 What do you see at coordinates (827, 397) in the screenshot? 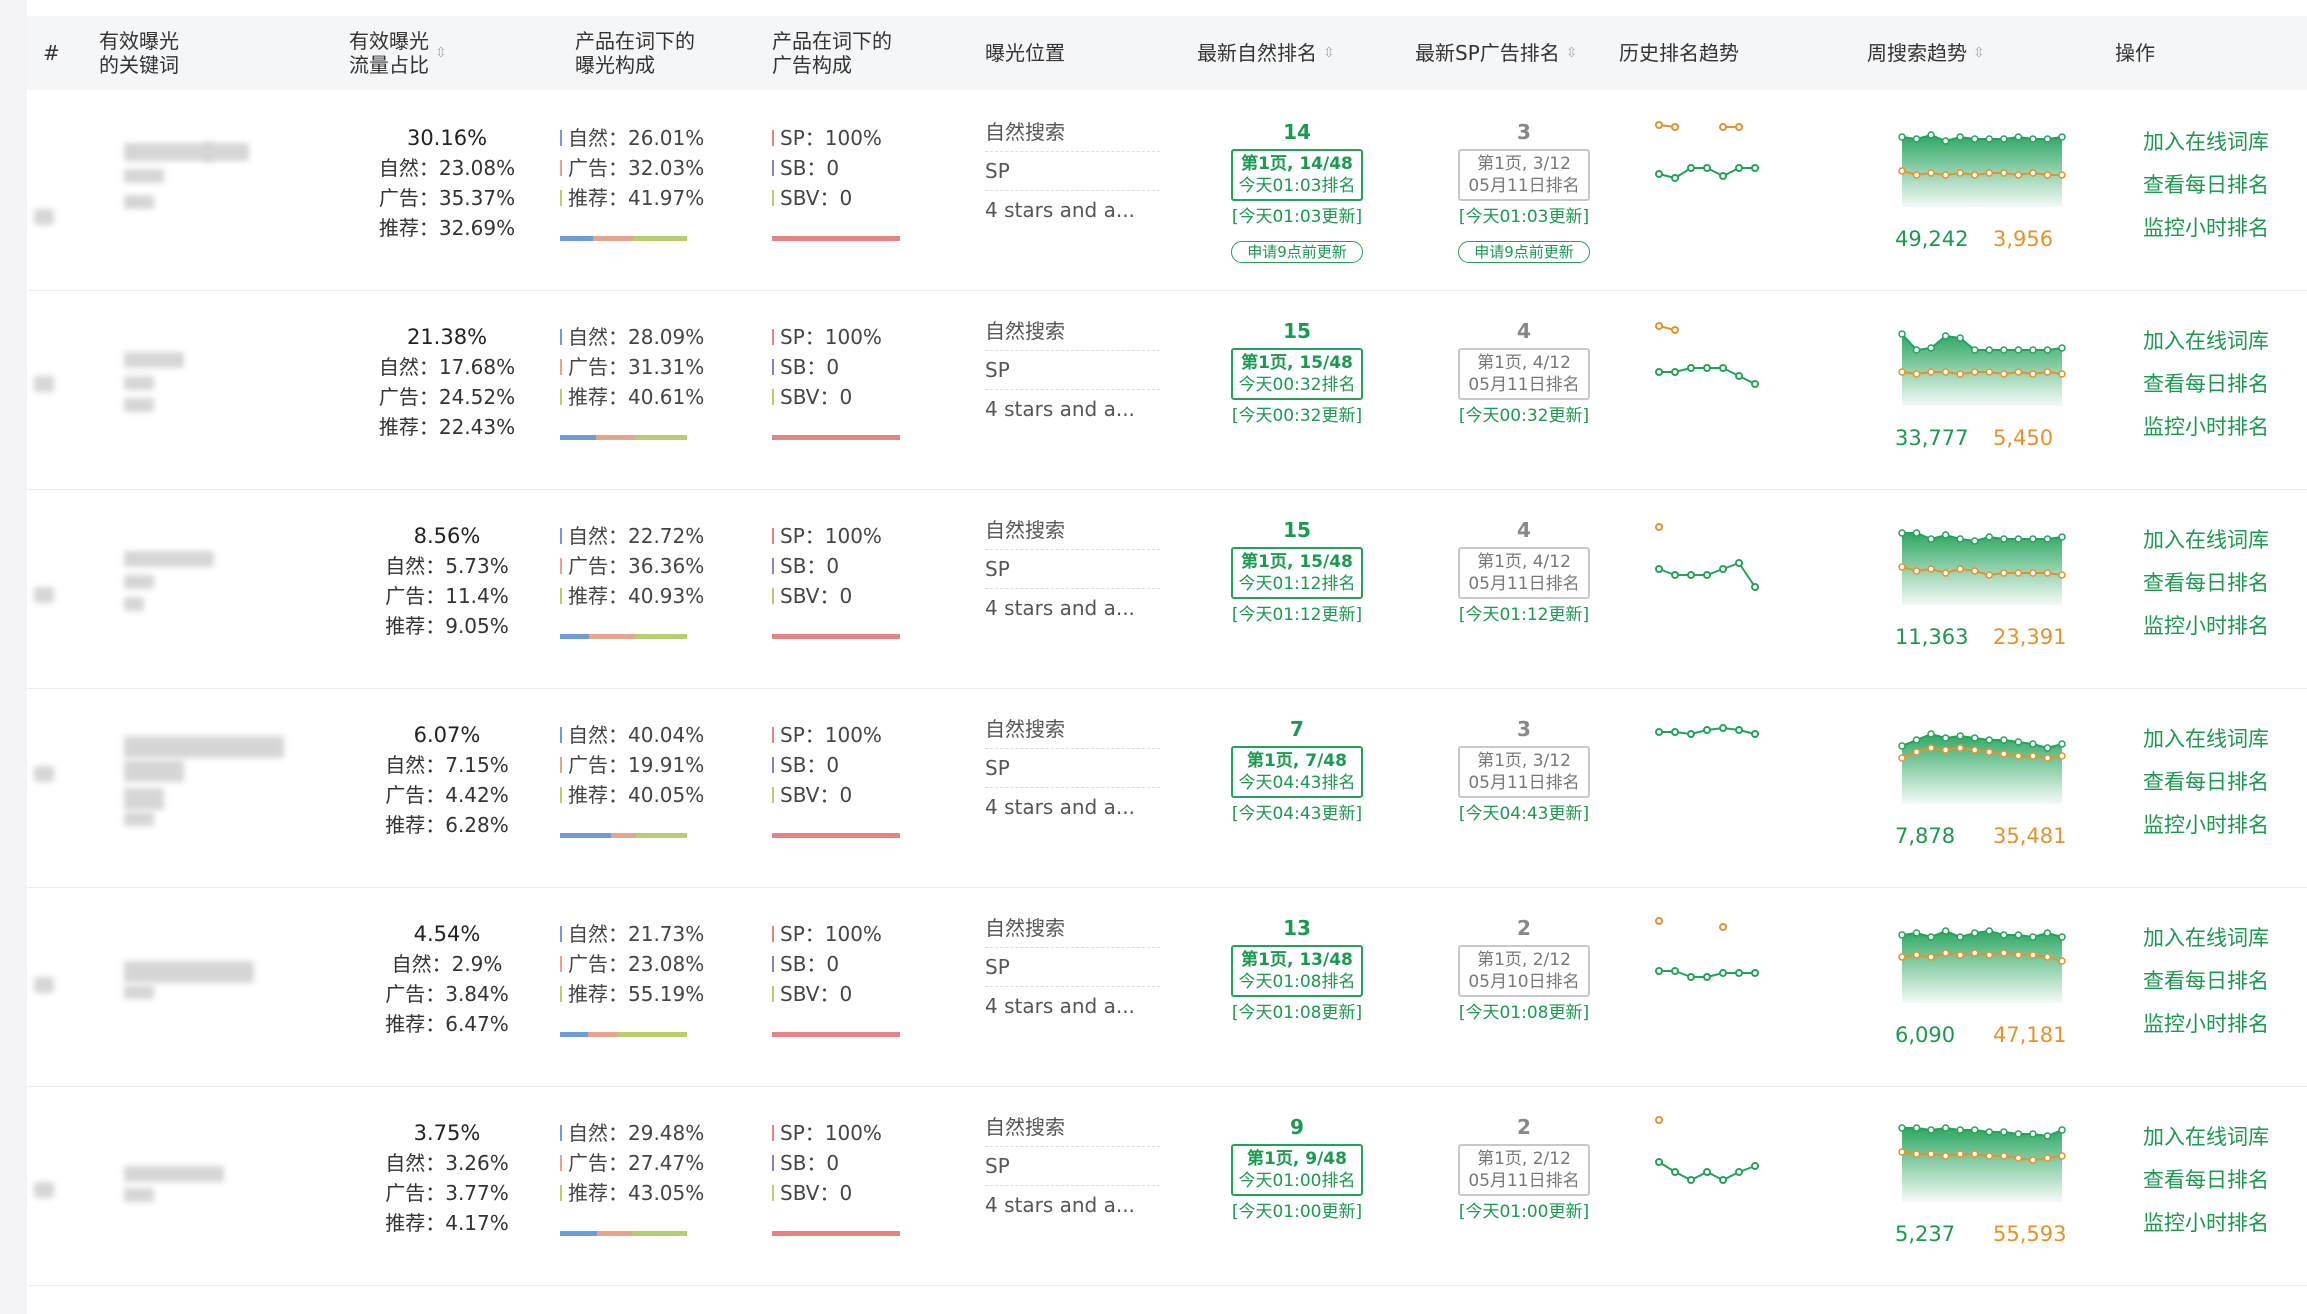
I see `ad-item: SBV：0` at bounding box center [827, 397].